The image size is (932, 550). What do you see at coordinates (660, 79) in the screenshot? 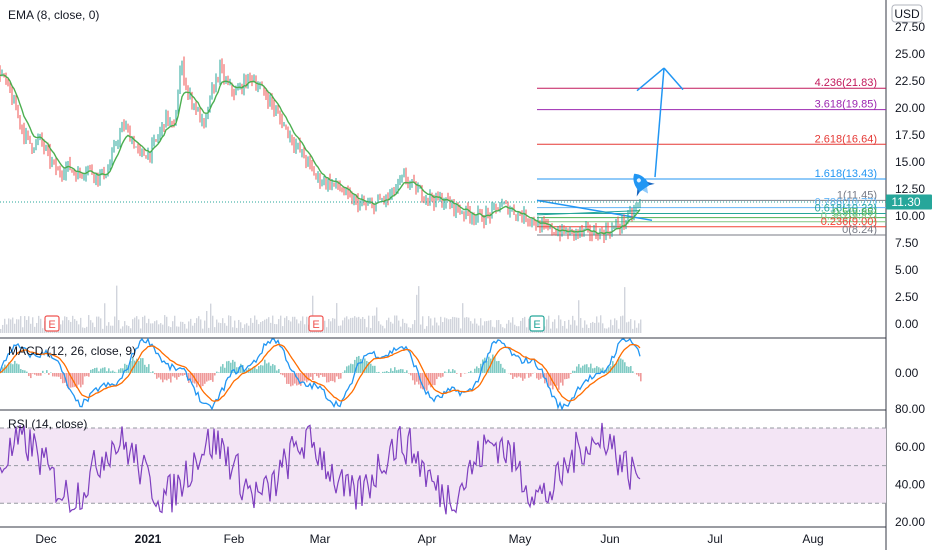
I see `target-arrow-head` at bounding box center [660, 79].